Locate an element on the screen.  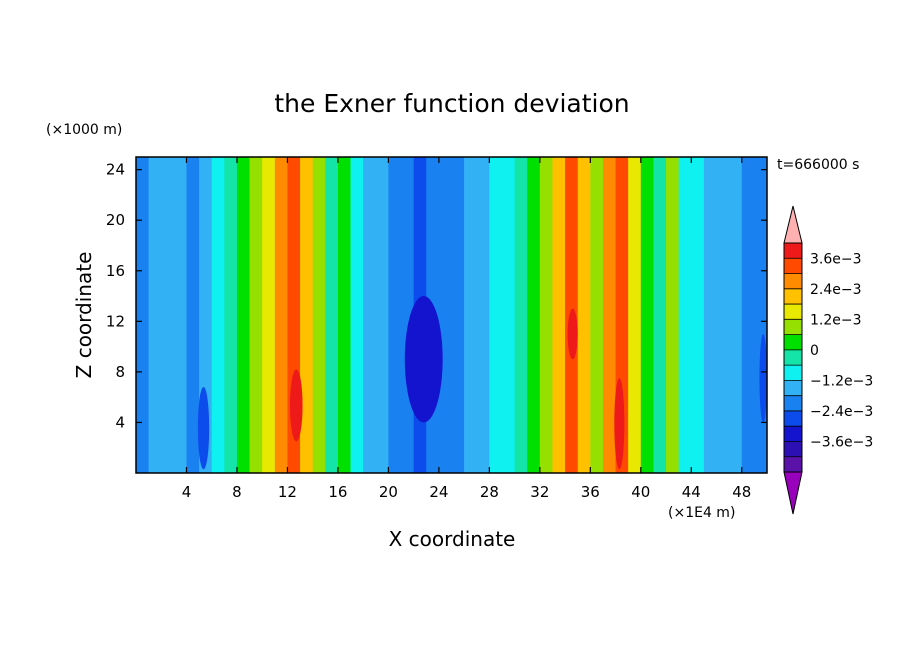
colorbar-label: 1.2e−3 is located at coordinates (836, 320).